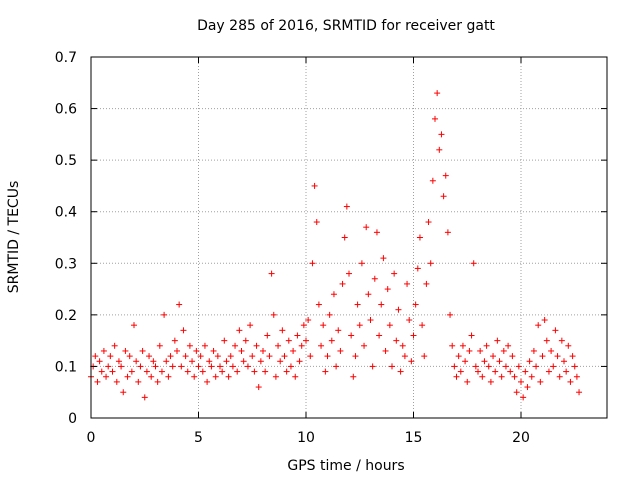 The height and width of the screenshot is (480, 640). Describe the element at coordinates (66, 110) in the screenshot. I see `y-tick-label: 0.6` at that location.